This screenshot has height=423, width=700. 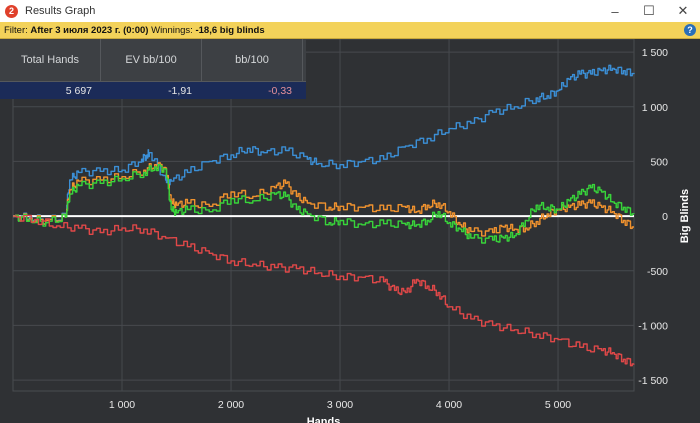 What do you see at coordinates (350, 11) in the screenshot?
I see `title-bar: 2 Results Graph – ☐ ✕` at bounding box center [350, 11].